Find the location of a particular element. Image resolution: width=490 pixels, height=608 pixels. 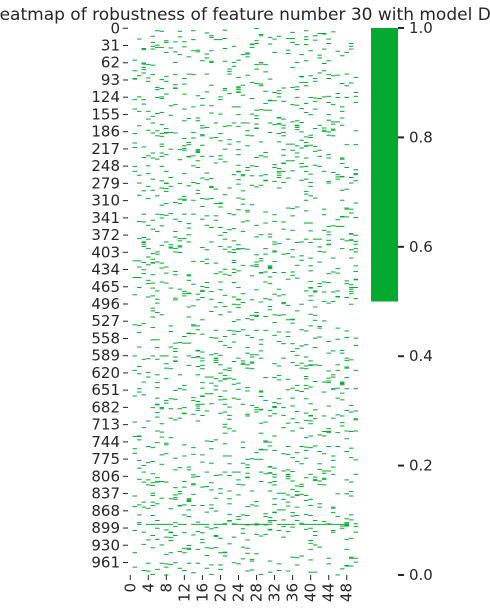

colorbar-tick-label: 0.6 is located at coordinates (421, 247).